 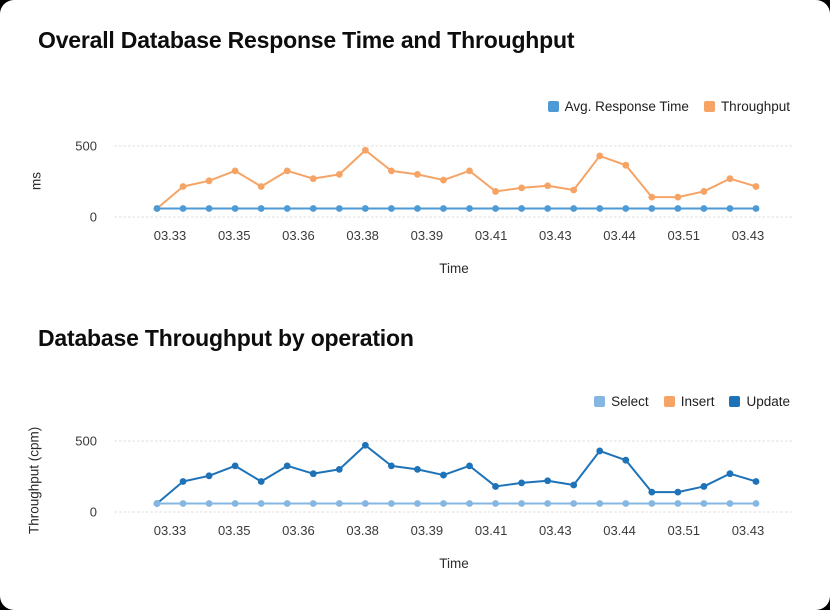 What do you see at coordinates (226, 338) in the screenshot?
I see `chart2-title: Database Throughput by operation` at bounding box center [226, 338].